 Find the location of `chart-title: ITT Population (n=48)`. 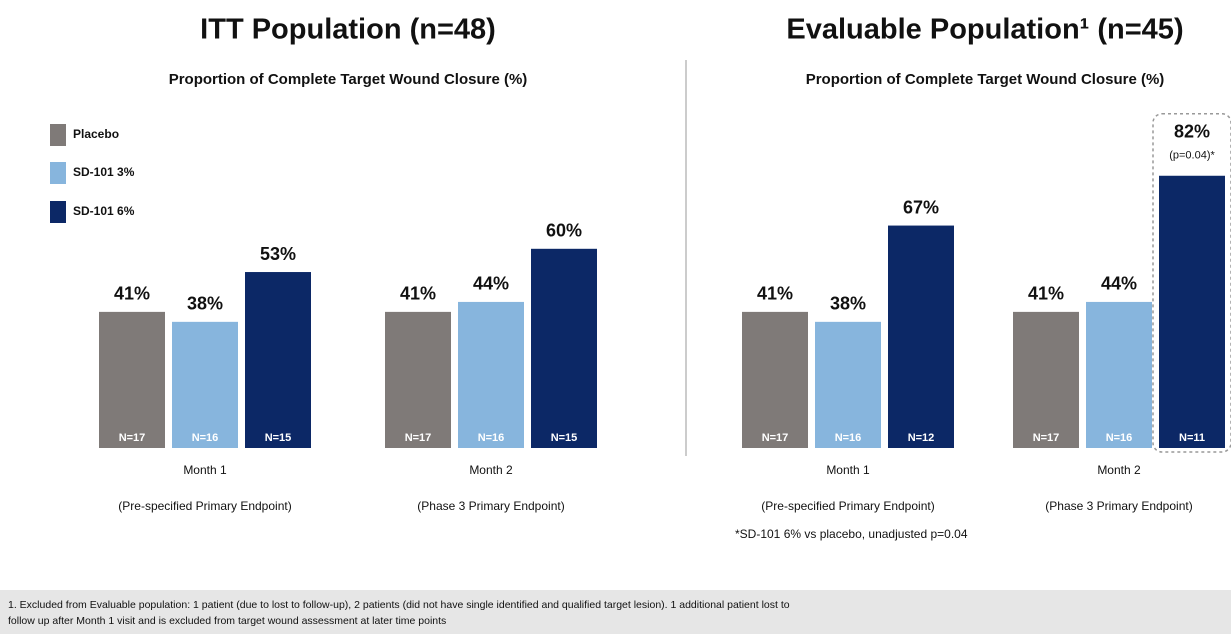

chart-title: ITT Population (n=48) is located at coordinates (348, 30).